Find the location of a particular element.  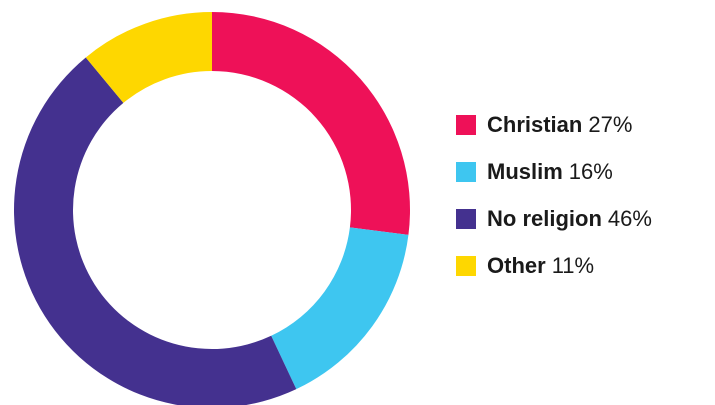

legend-label-other: Other is located at coordinates (516, 265).